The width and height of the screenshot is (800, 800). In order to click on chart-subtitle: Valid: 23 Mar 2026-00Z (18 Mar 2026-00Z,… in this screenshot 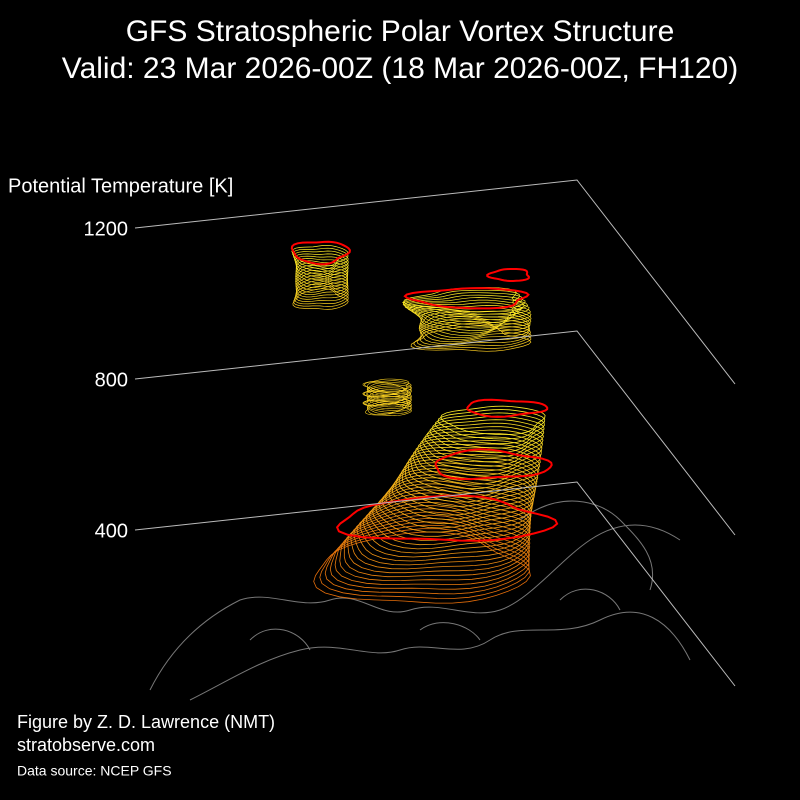, I will do `click(400, 68)`.